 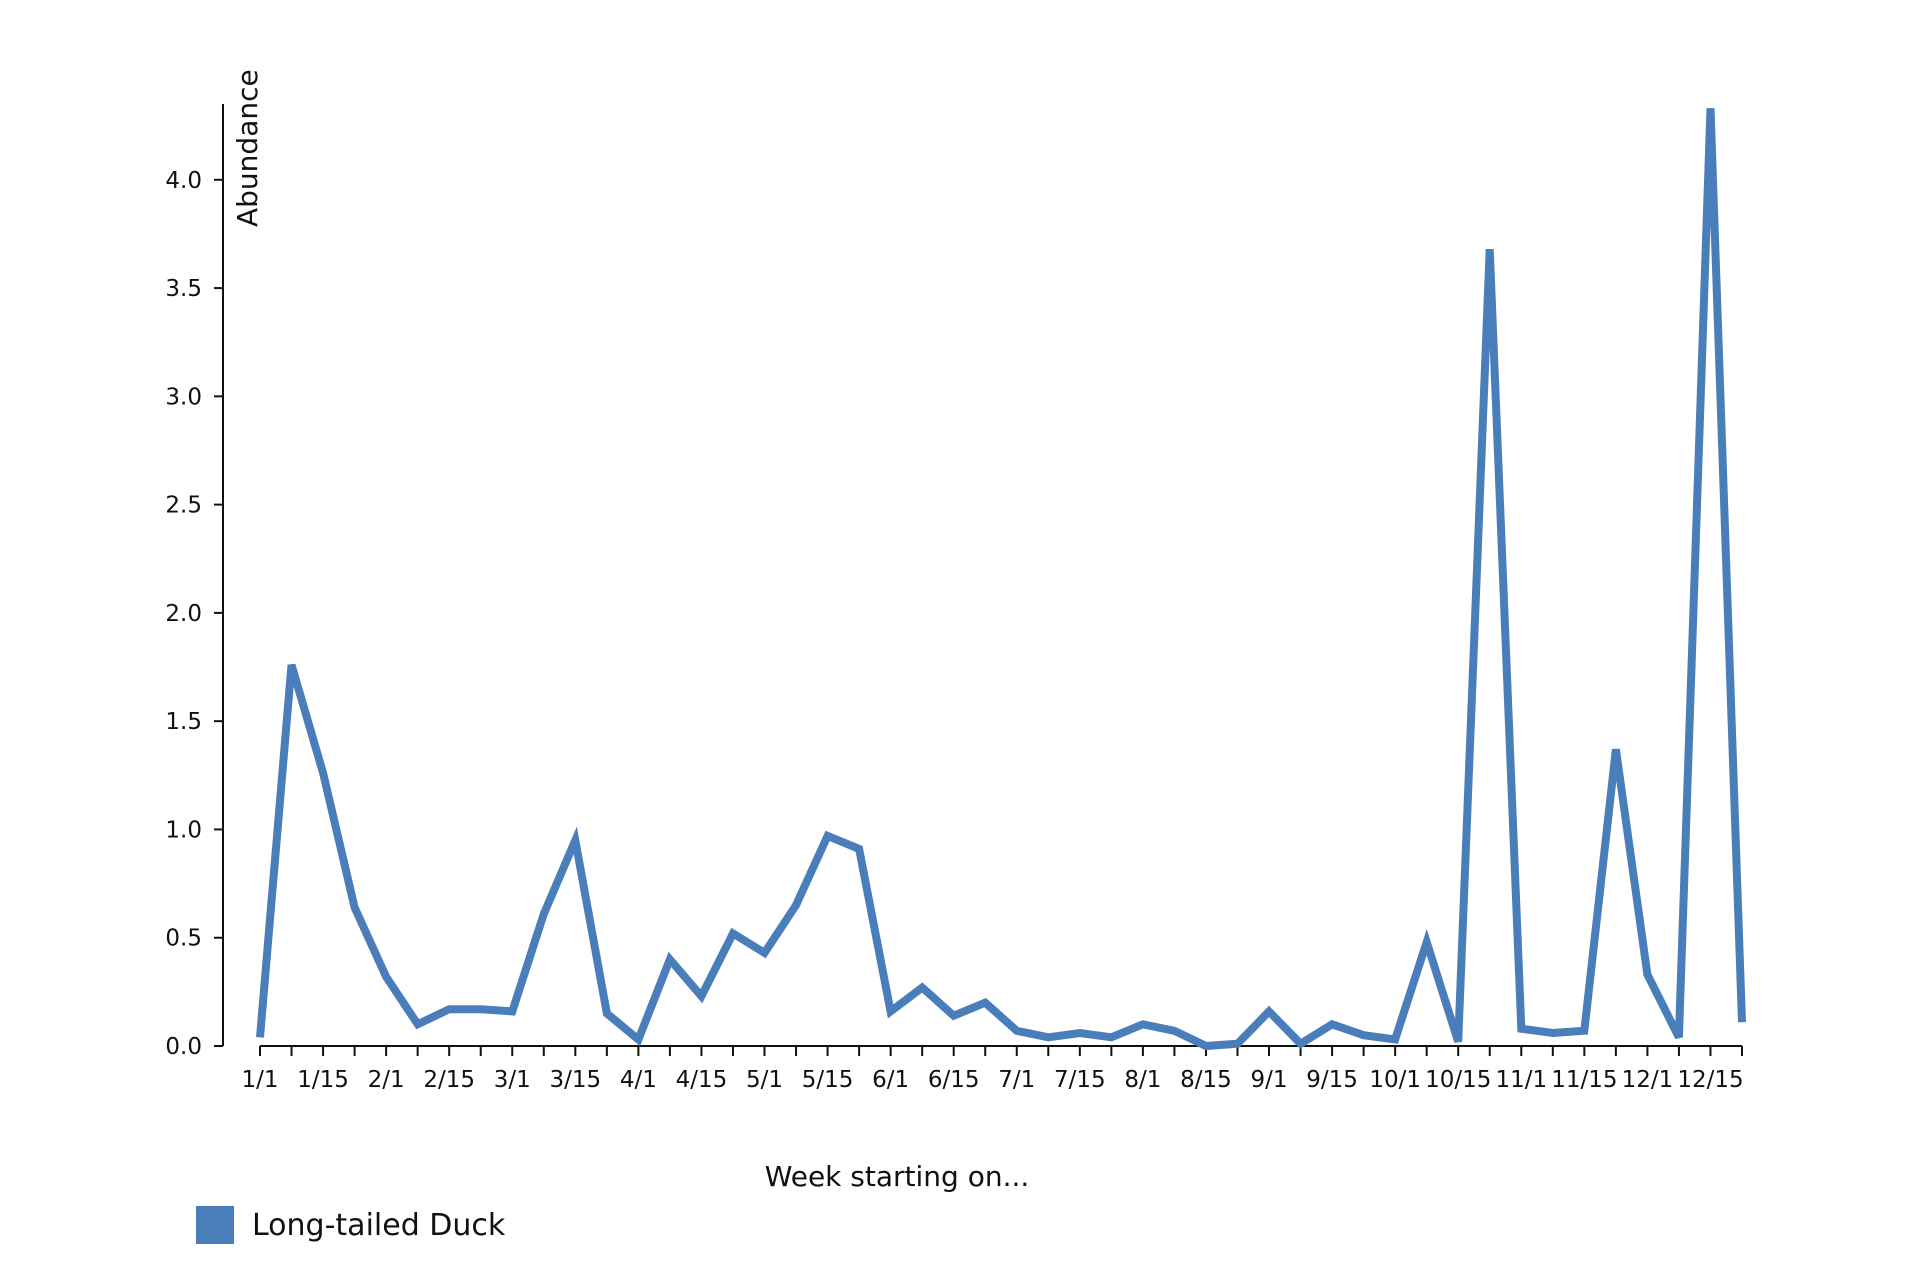 I want to click on x-tick-label: 5/1, so click(x=764, y=1080).